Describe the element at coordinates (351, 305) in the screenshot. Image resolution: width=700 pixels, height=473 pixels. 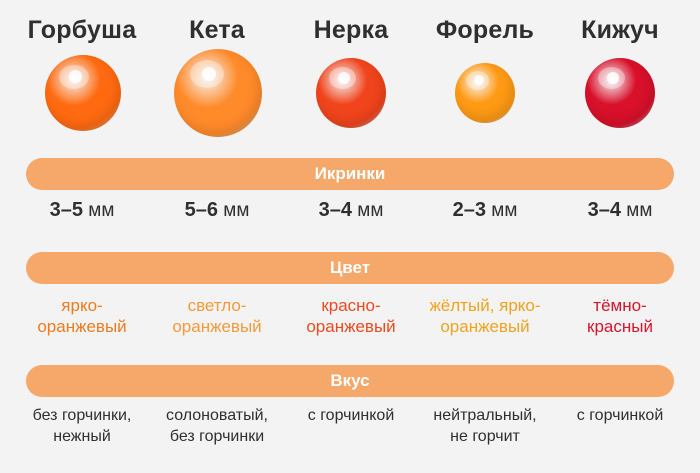
I see `color-line: красно-` at that location.